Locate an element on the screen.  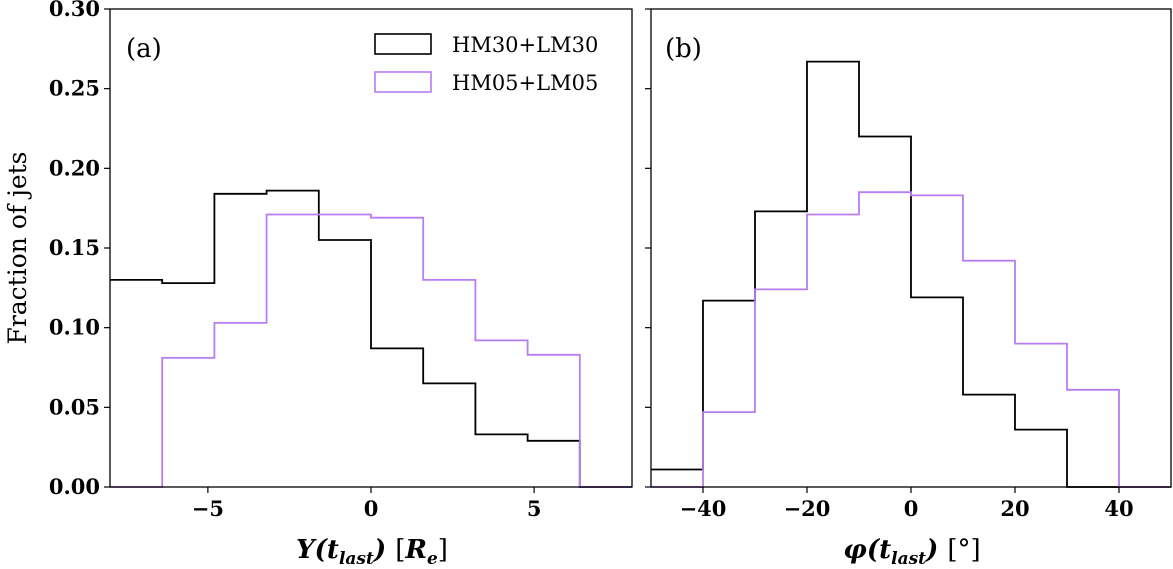
panel-b-x-tick-label: 20 is located at coordinates (1014, 508).